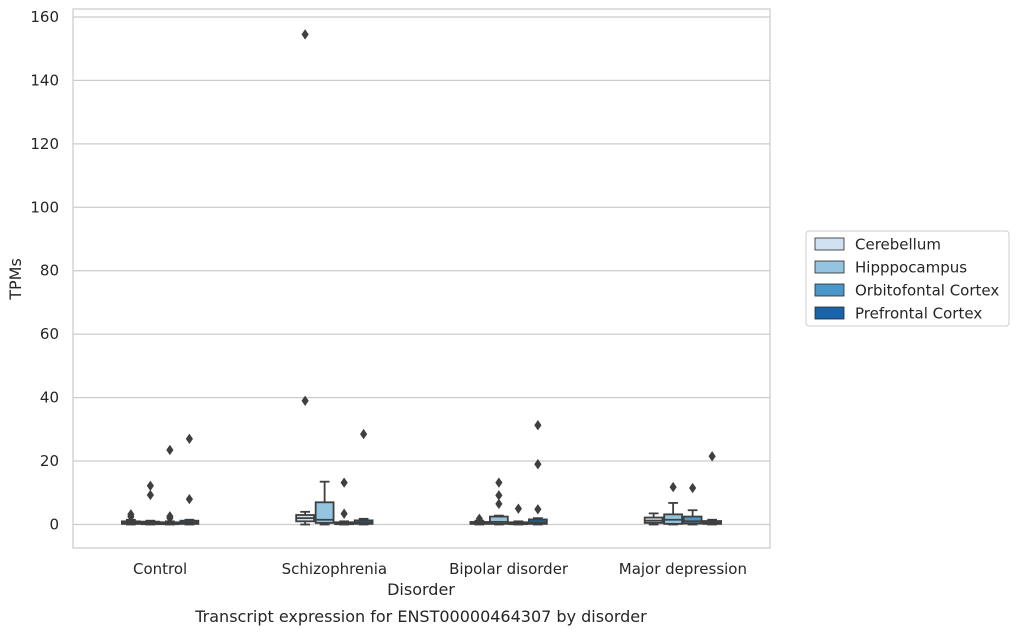  Describe the element at coordinates (927, 291) in the screenshot. I see `legend-label: Orbitofontal Cortex` at that location.